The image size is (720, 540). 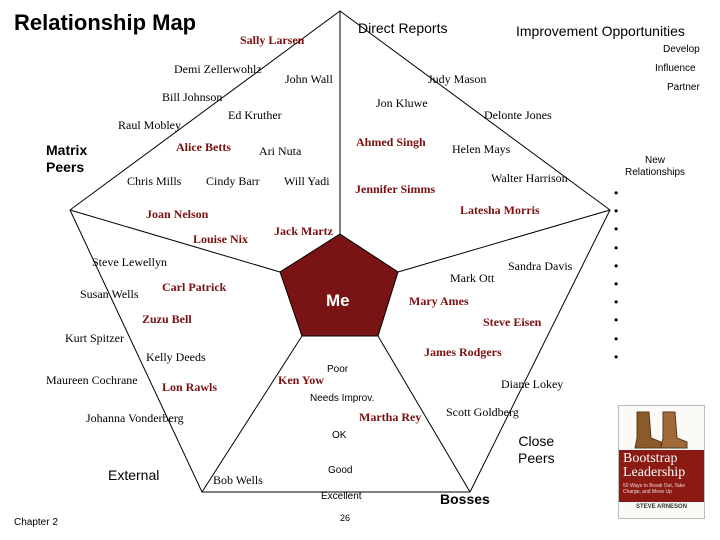 What do you see at coordinates (465, 499) in the screenshot?
I see `section-bosses: Bosses` at bounding box center [465, 499].